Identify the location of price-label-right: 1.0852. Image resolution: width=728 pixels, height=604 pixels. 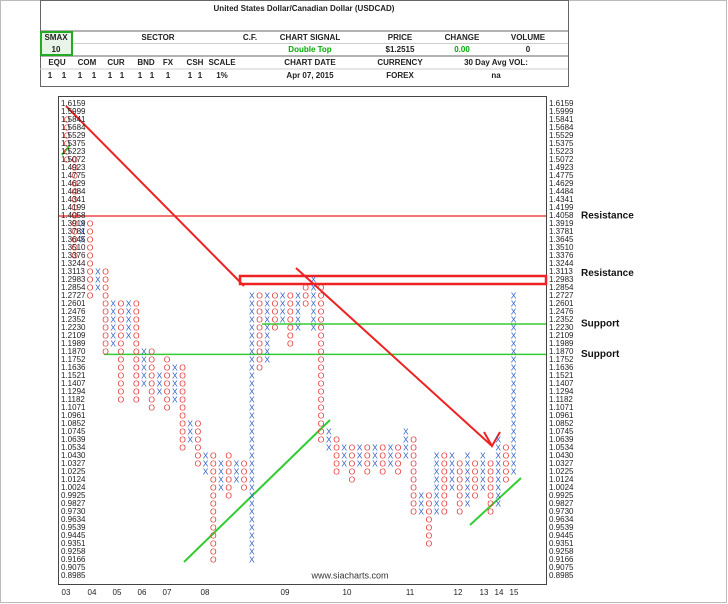
(561, 423).